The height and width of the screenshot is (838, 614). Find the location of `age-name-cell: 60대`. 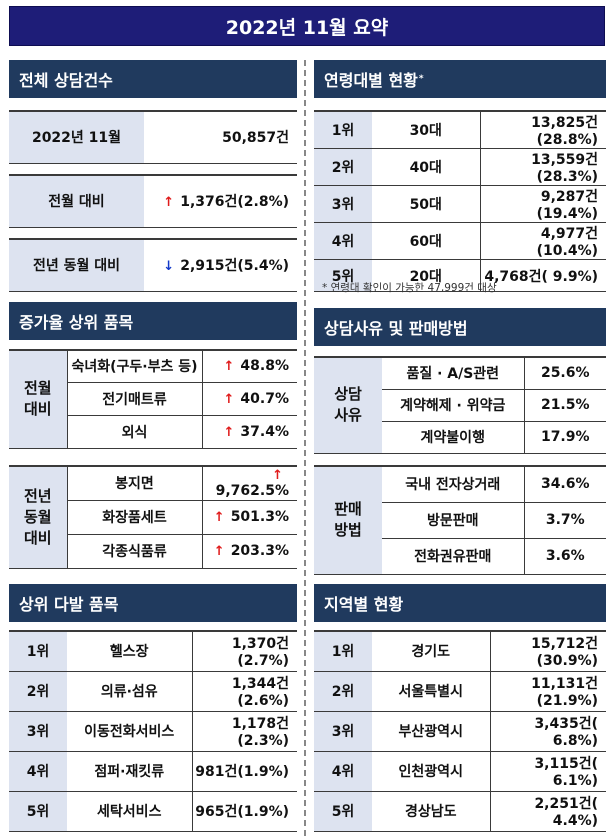

age-name-cell: 60대 is located at coordinates (426, 241).